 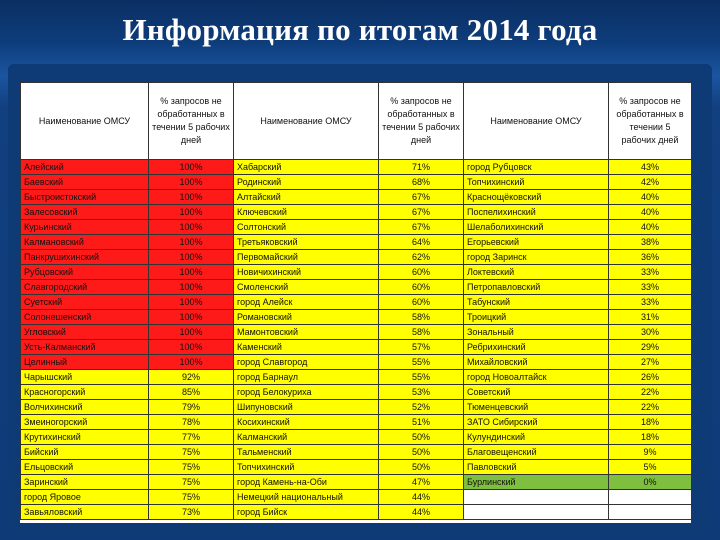 What do you see at coordinates (421, 347) in the screenshot?
I see `percent-cell: 57%` at bounding box center [421, 347].